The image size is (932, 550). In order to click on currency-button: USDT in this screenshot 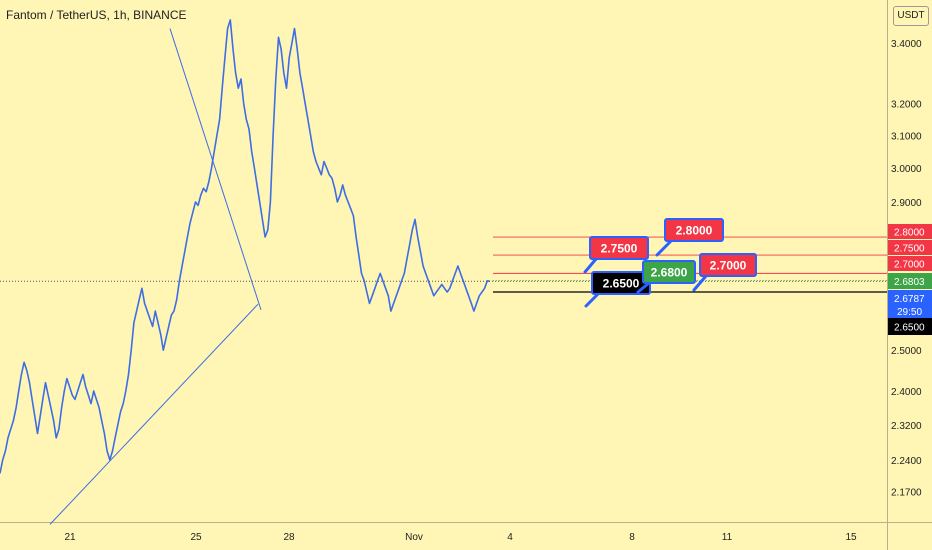, I will do `click(911, 16)`.